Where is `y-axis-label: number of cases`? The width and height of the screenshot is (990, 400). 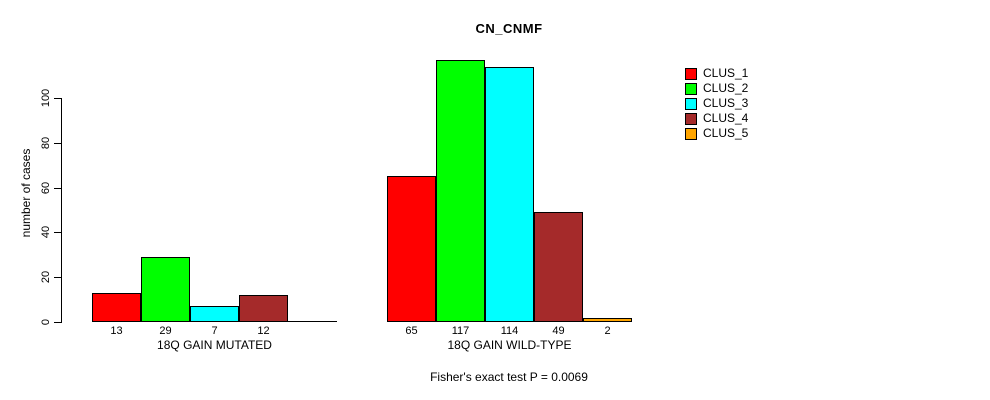
y-axis-label: number of cases is located at coordinates (26, 193).